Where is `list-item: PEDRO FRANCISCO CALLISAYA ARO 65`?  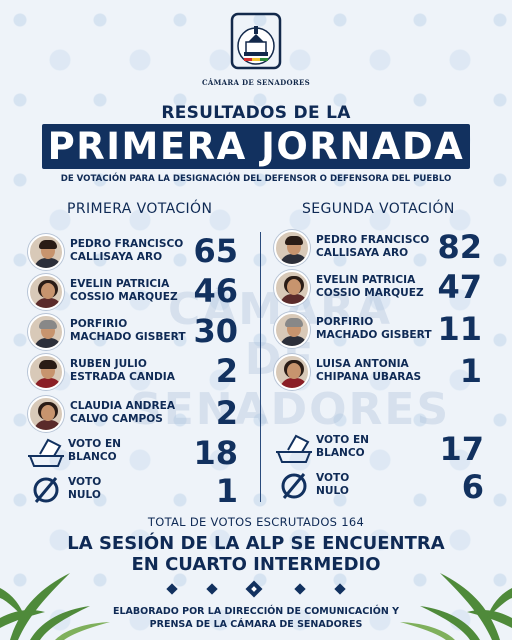
list-item: PEDRO FRANCISCO CALLISAYA ARO 65 is located at coordinates (133, 252).